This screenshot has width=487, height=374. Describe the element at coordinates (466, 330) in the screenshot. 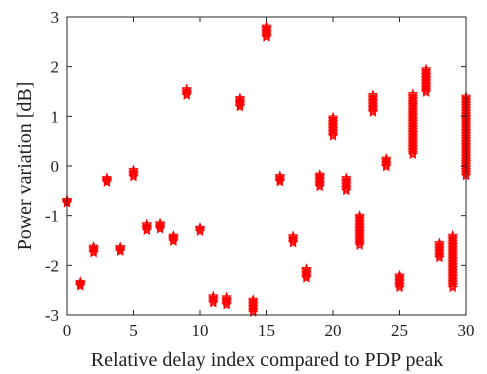

I see `x-tick-label: 30` at that location.